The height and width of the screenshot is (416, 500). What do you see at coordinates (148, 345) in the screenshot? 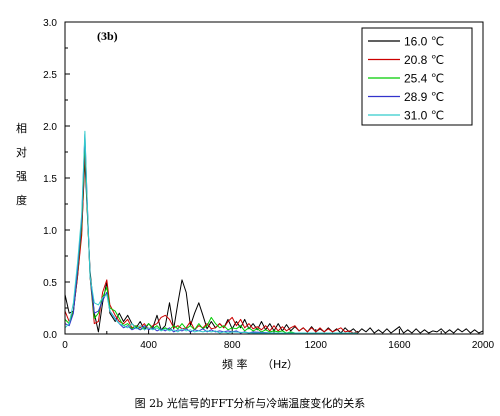
I see `x-tick-label: 400` at bounding box center [148, 345].